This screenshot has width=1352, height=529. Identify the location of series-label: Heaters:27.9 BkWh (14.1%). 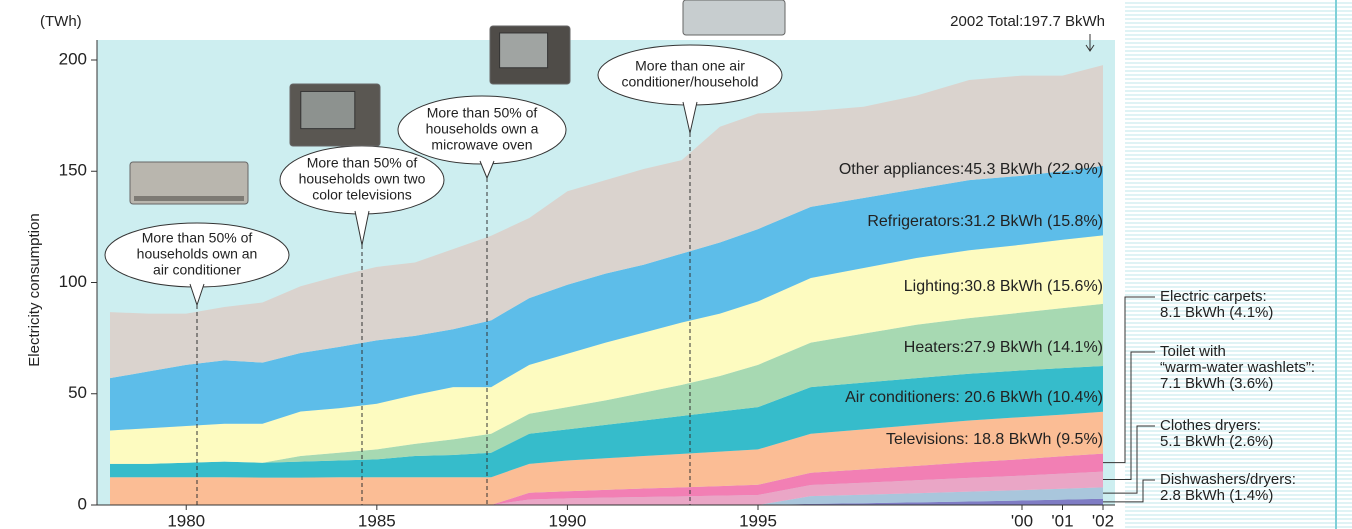
(1003, 347).